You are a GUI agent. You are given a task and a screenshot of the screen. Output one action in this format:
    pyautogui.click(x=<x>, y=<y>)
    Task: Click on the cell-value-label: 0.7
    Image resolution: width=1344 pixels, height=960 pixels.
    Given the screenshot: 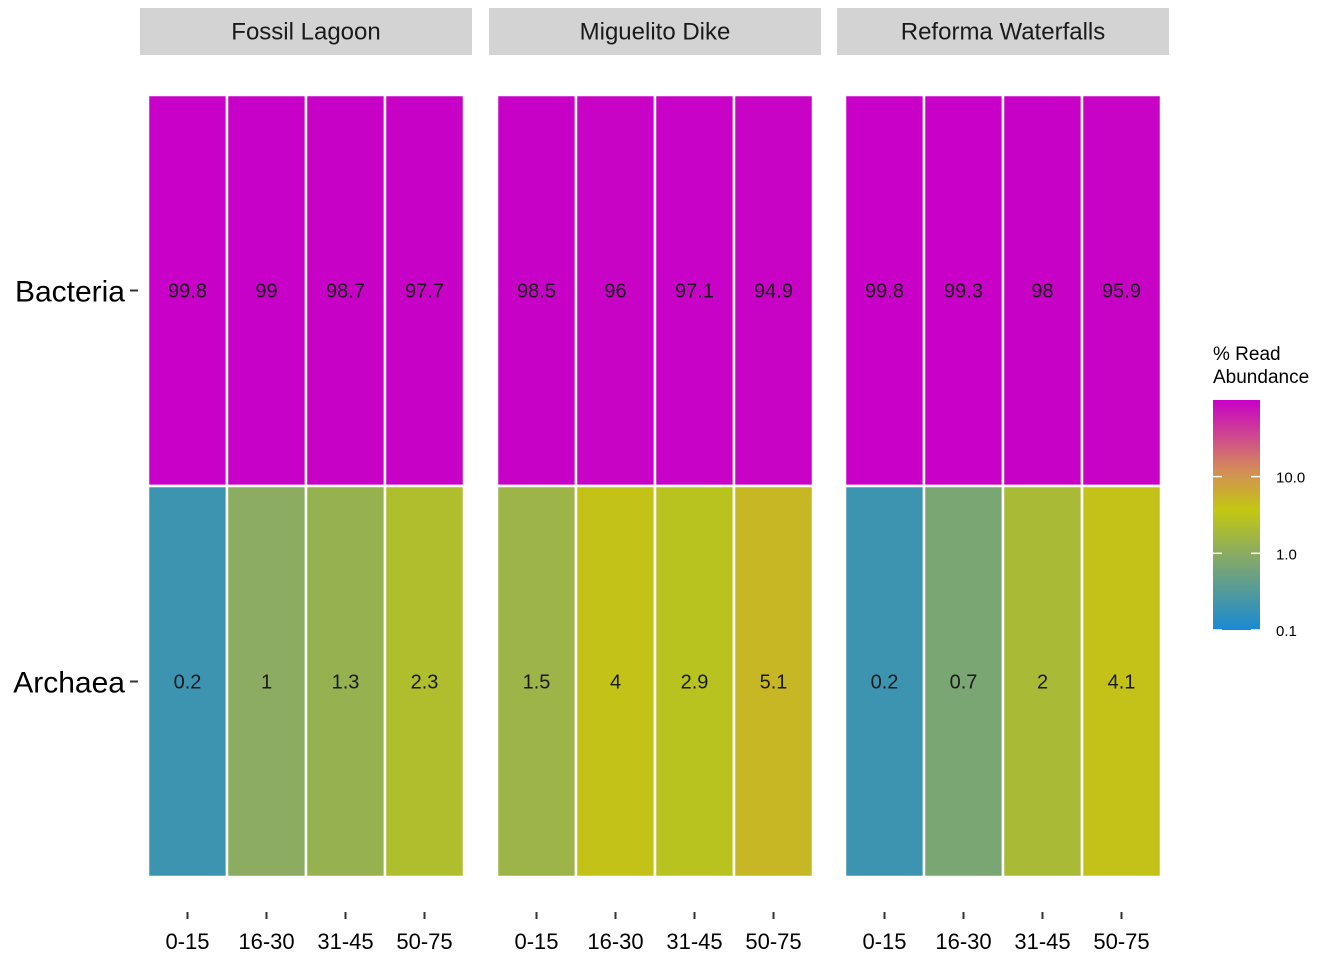 What is the action you would take?
    pyautogui.click(x=964, y=683)
    